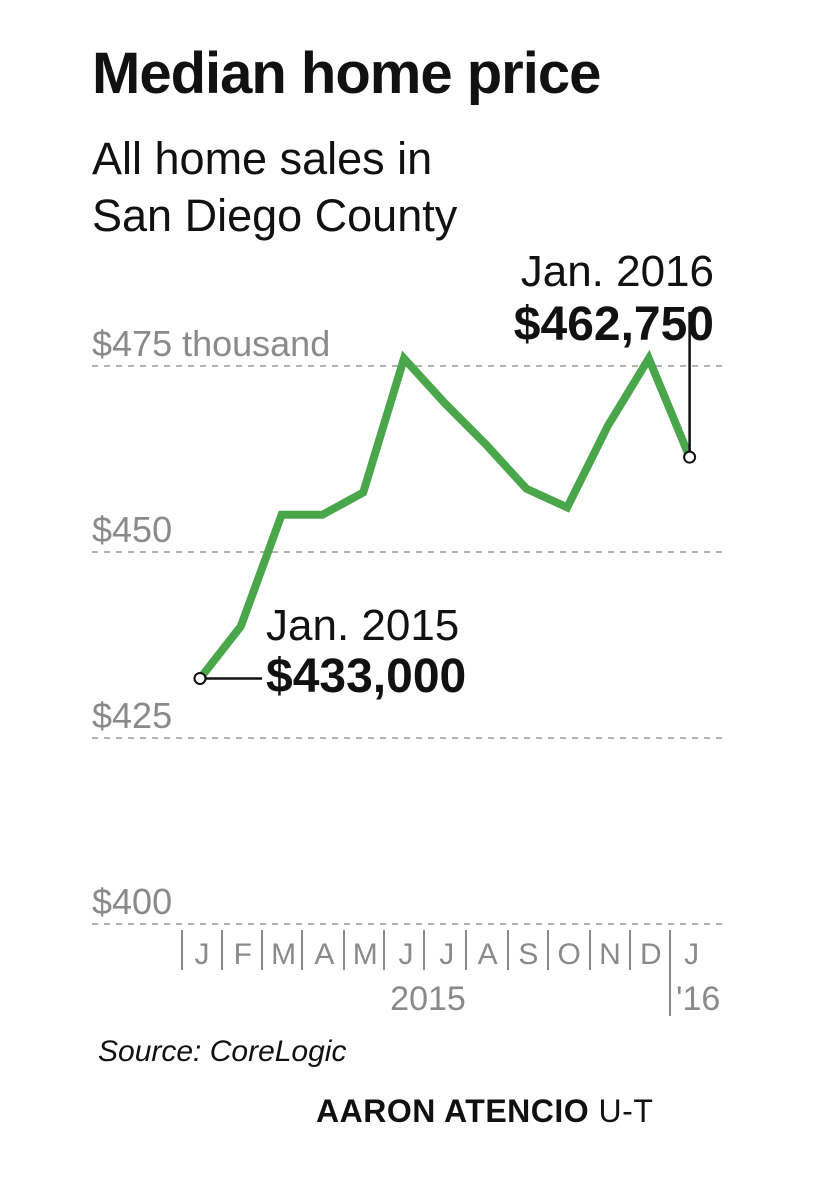 This screenshot has width=840, height=1190. Describe the element at coordinates (222, 1051) in the screenshot. I see `source-note: Source: CoreLogic` at that location.